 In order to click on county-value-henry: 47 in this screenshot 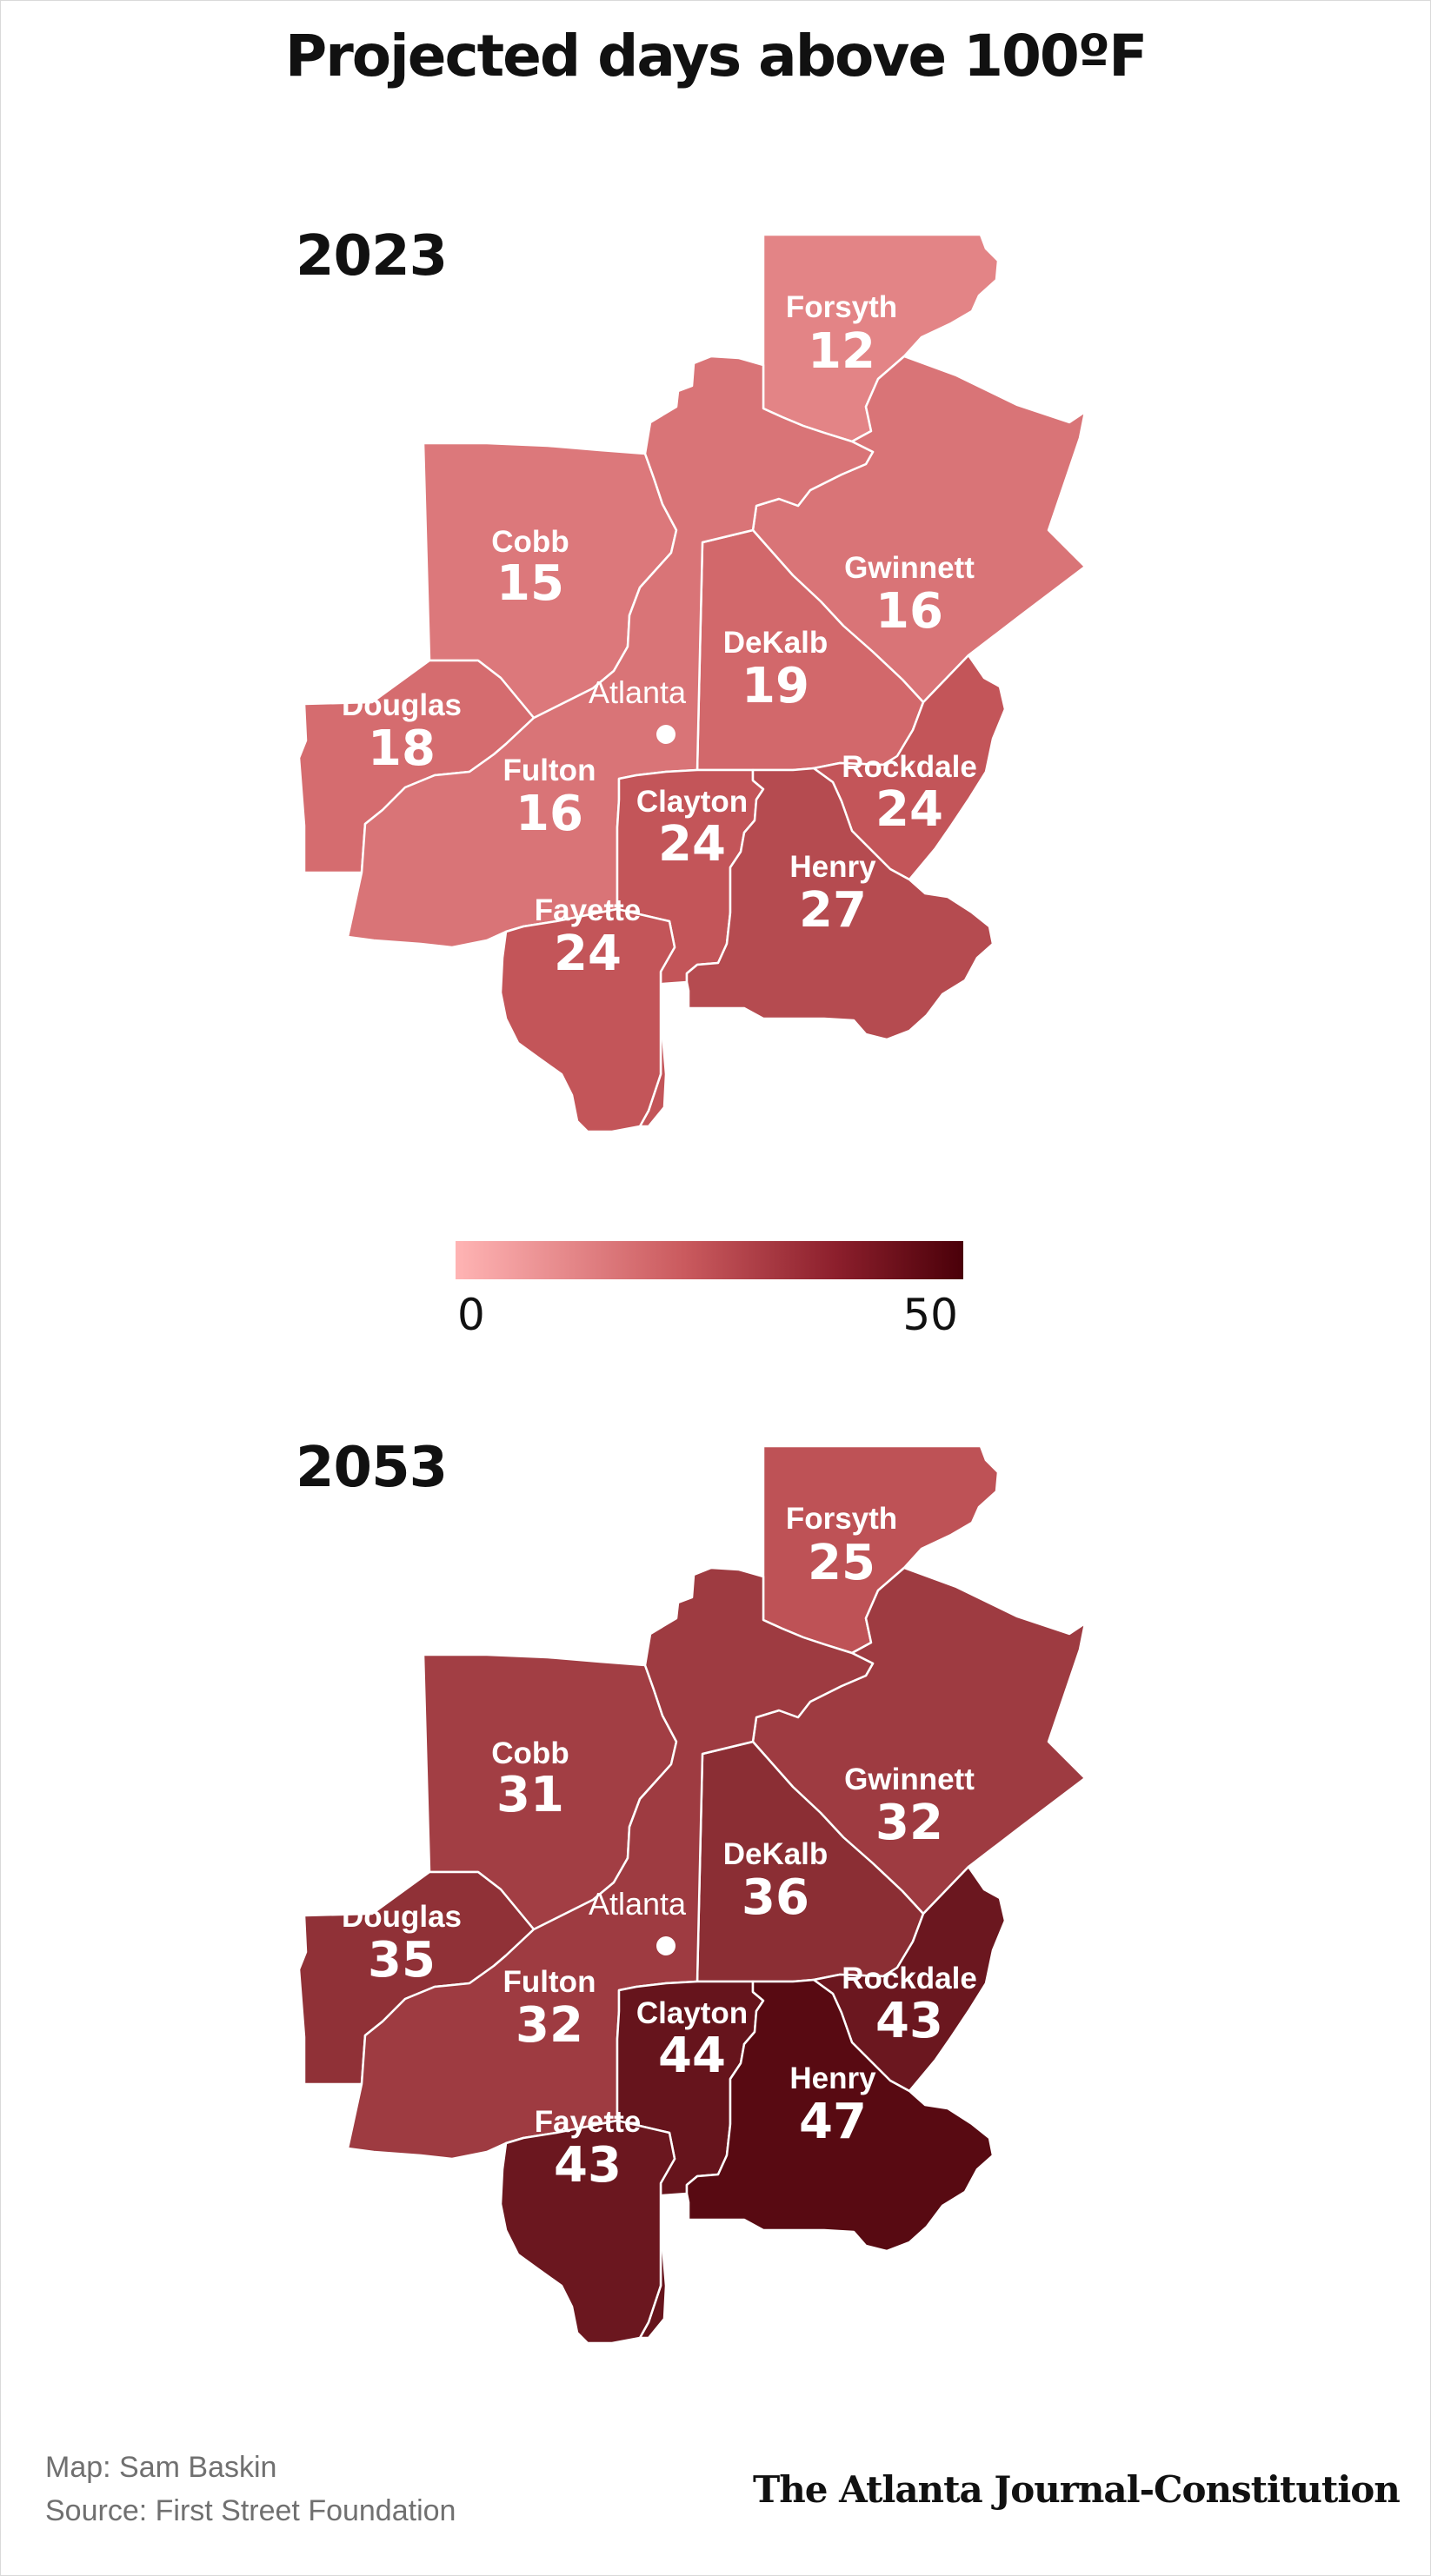, I will do `click(833, 2122)`.